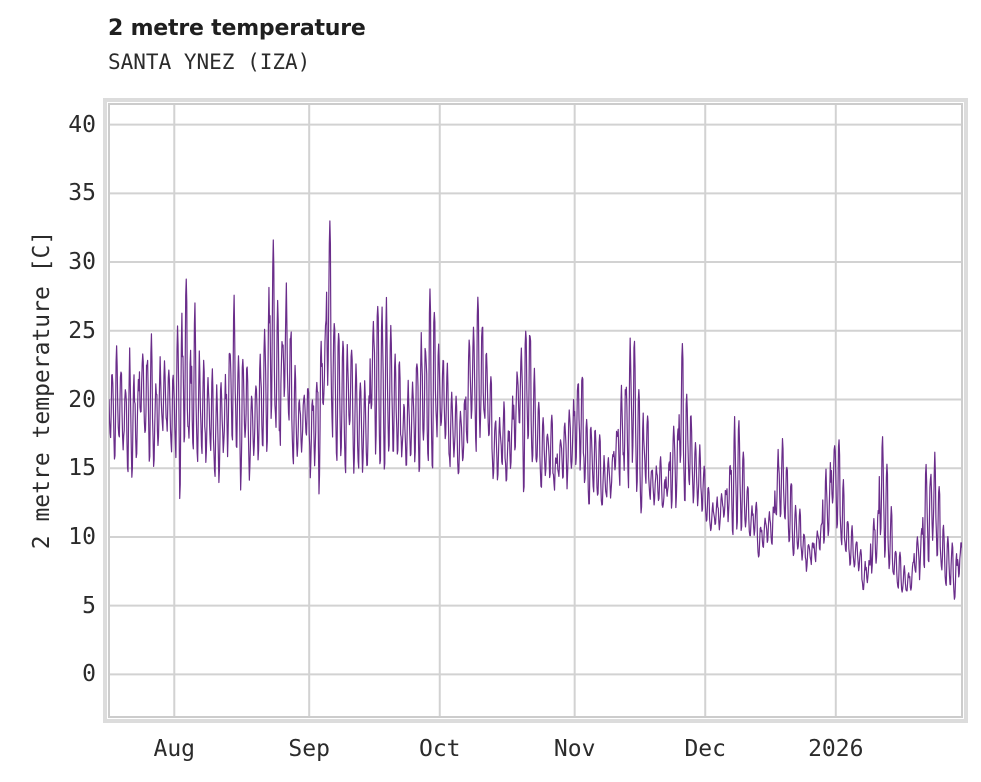  I want to click on x-tick-label: Sep, so click(309, 749).